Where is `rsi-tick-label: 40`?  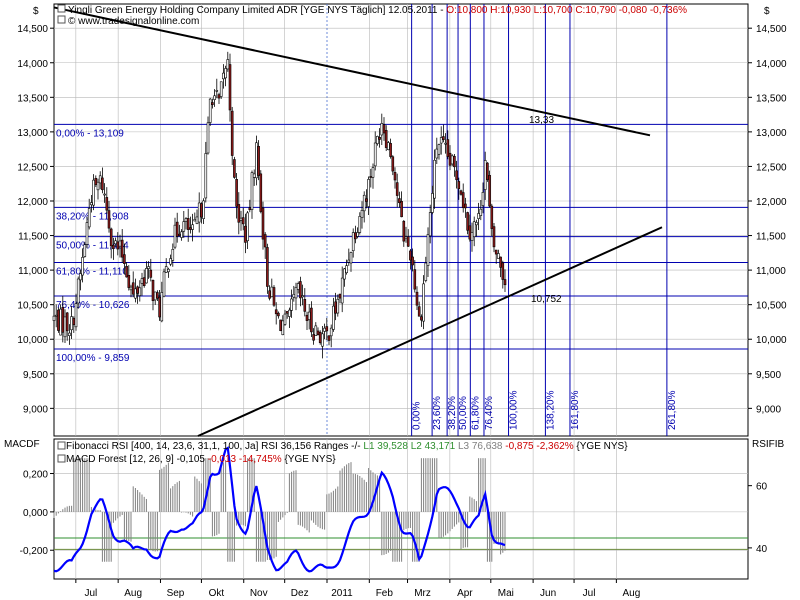
rsi-tick-label: 40 is located at coordinates (762, 549).